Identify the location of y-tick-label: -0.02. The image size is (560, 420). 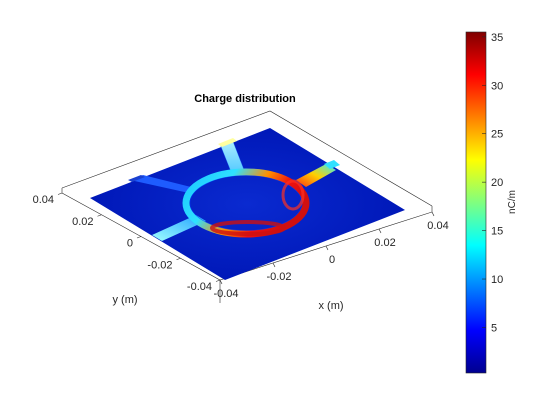
(159, 265).